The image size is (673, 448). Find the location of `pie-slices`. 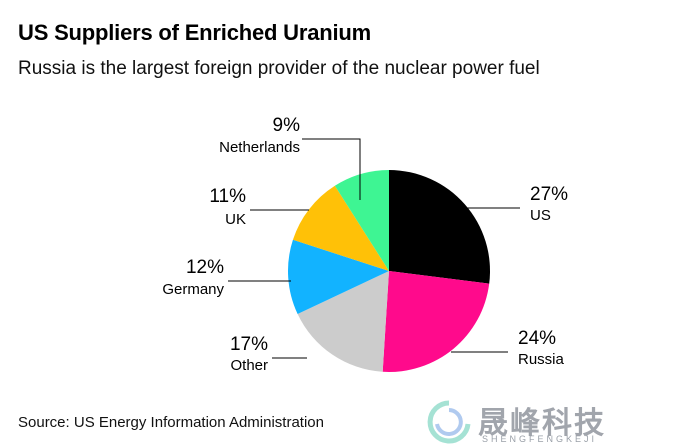

pie-slices is located at coordinates (389, 271).